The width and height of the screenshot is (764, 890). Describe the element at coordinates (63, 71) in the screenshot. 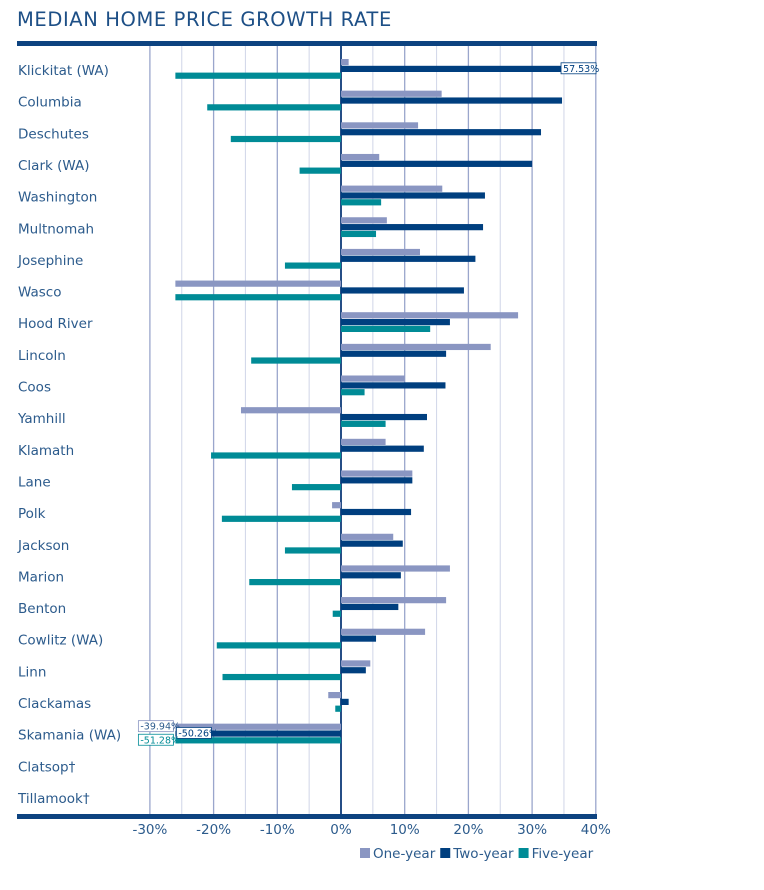

I see `category-label: Klickitat (WA)` at that location.